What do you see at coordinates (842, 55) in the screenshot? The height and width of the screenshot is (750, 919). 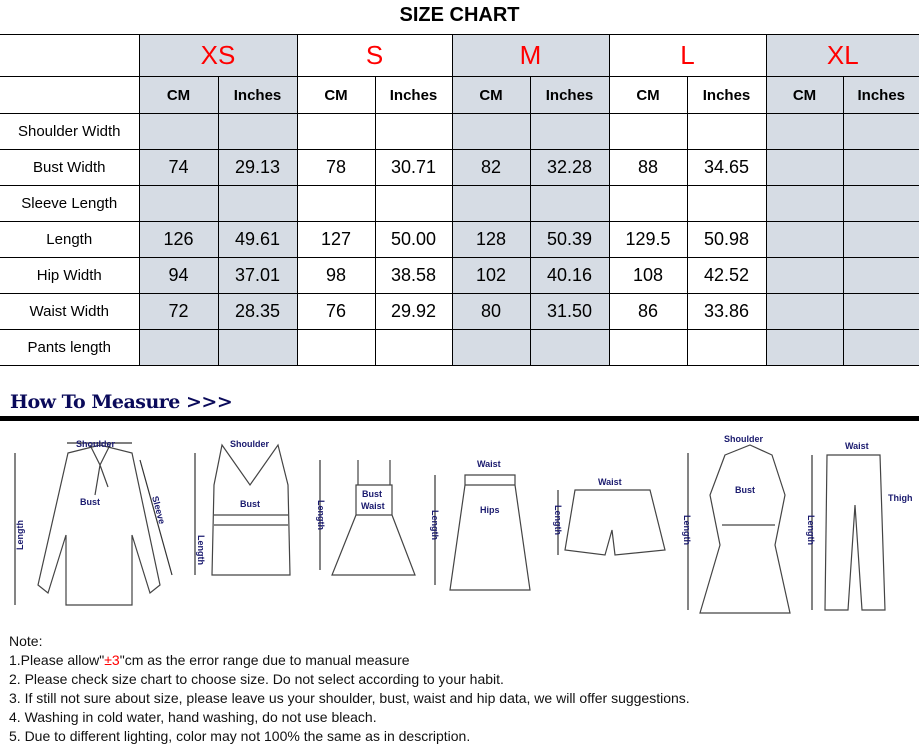 I see `size-xl: XL` at bounding box center [842, 55].